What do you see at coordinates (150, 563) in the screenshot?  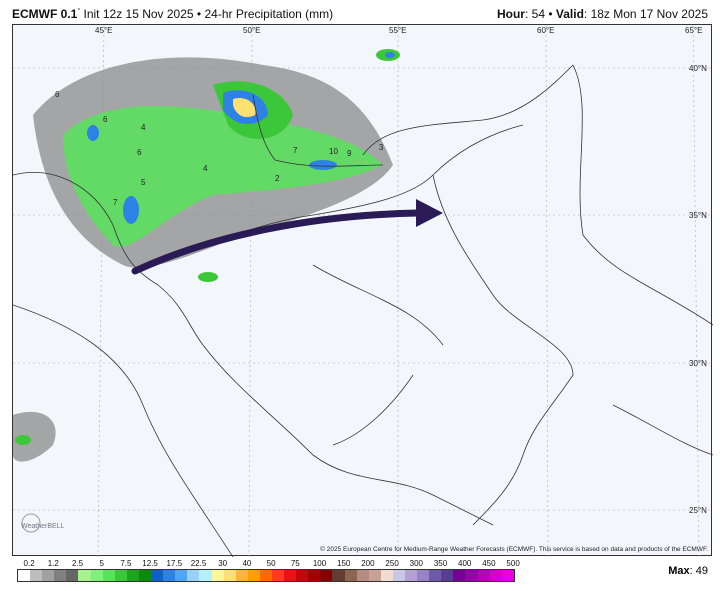 I see `colorbar-tick: 12.5` at bounding box center [150, 563].